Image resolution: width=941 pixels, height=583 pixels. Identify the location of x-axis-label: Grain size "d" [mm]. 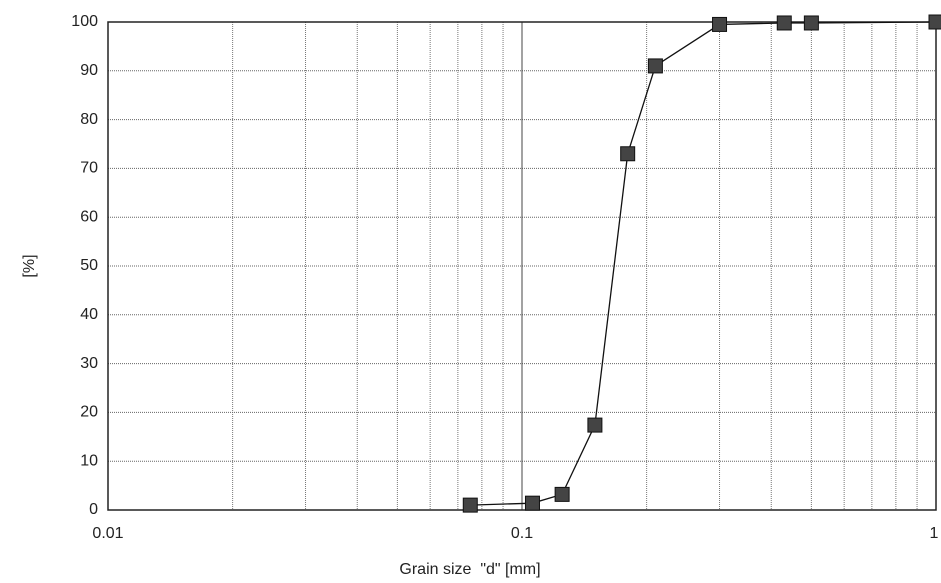
(469, 569).